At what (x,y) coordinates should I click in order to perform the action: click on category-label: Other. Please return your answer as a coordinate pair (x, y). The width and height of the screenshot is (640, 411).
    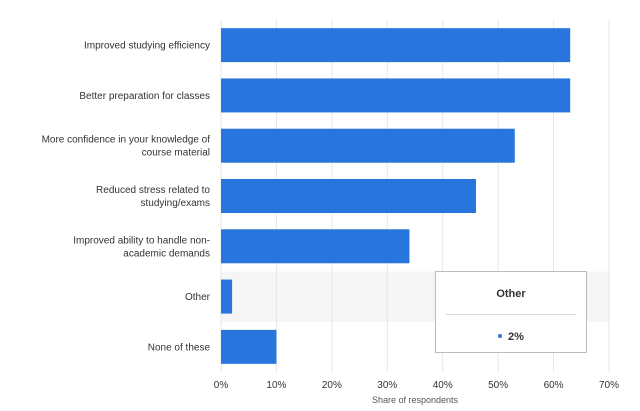
    Looking at the image, I should click on (198, 297).